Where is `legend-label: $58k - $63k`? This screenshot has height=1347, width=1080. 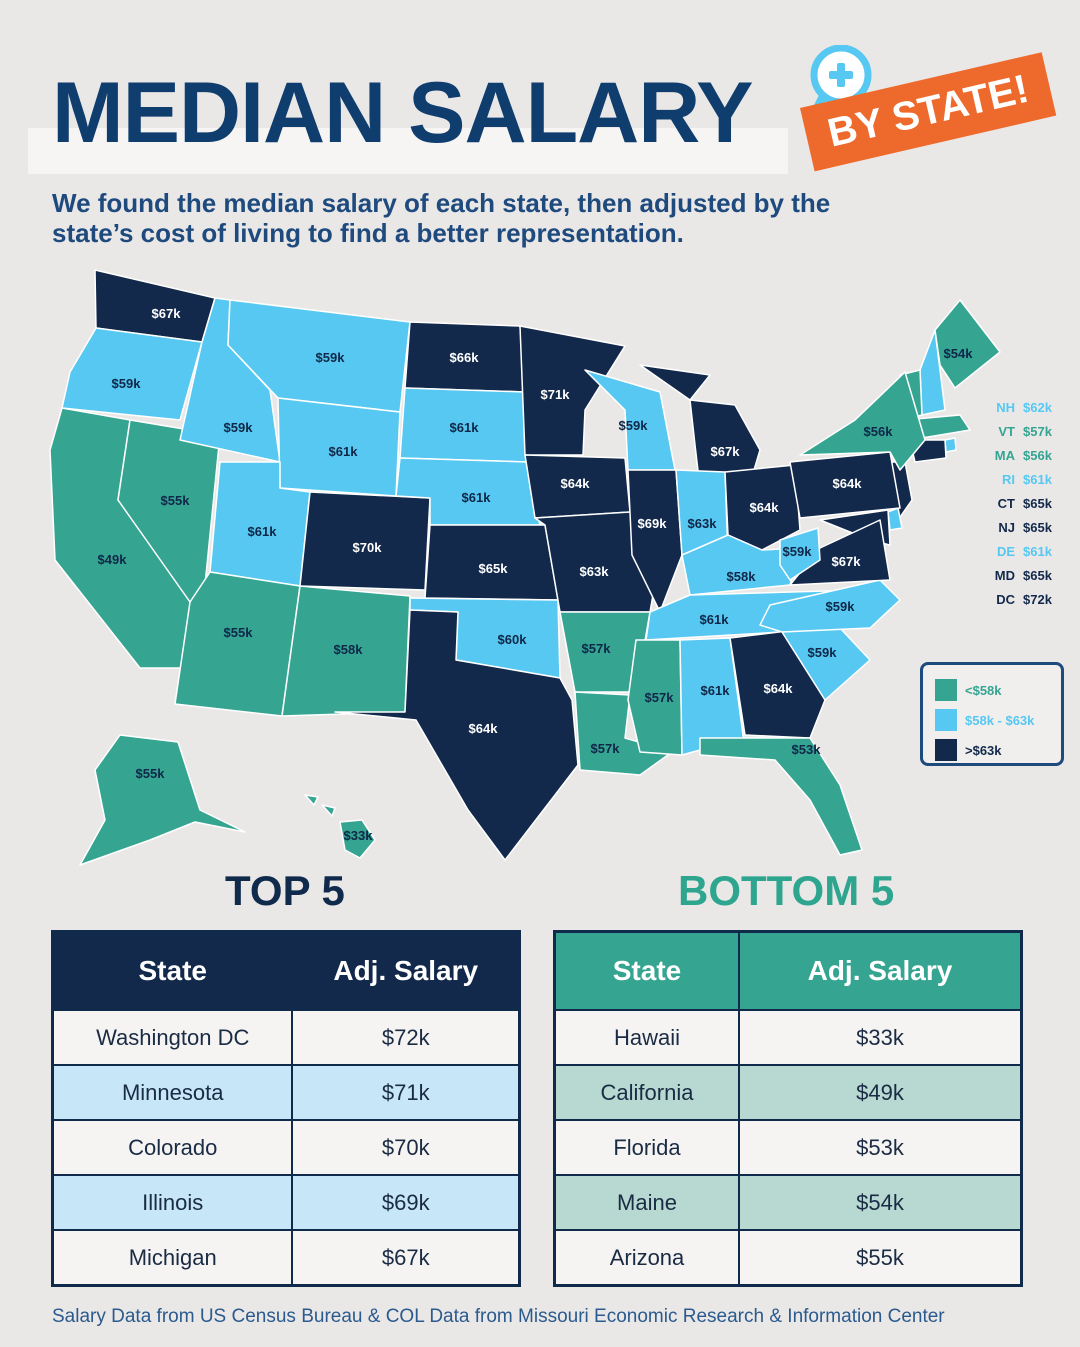
legend-label: $58k - $63k is located at coordinates (1000, 720).